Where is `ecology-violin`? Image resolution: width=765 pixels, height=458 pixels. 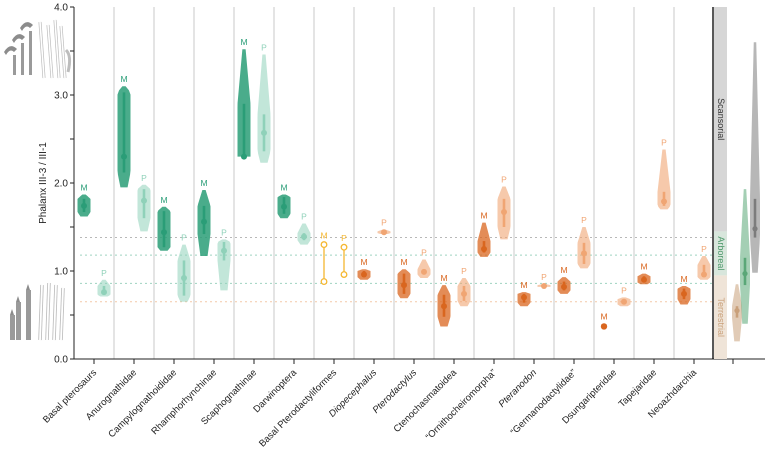
ecology-violin is located at coordinates (755, 157).